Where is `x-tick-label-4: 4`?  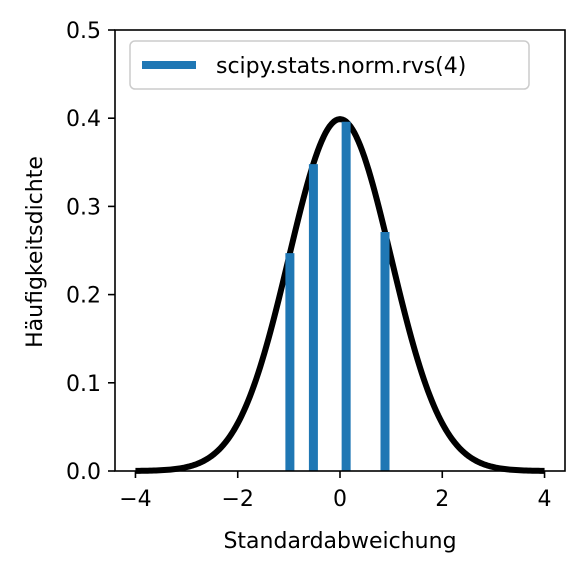 x-tick-label-4: 4 is located at coordinates (545, 499).